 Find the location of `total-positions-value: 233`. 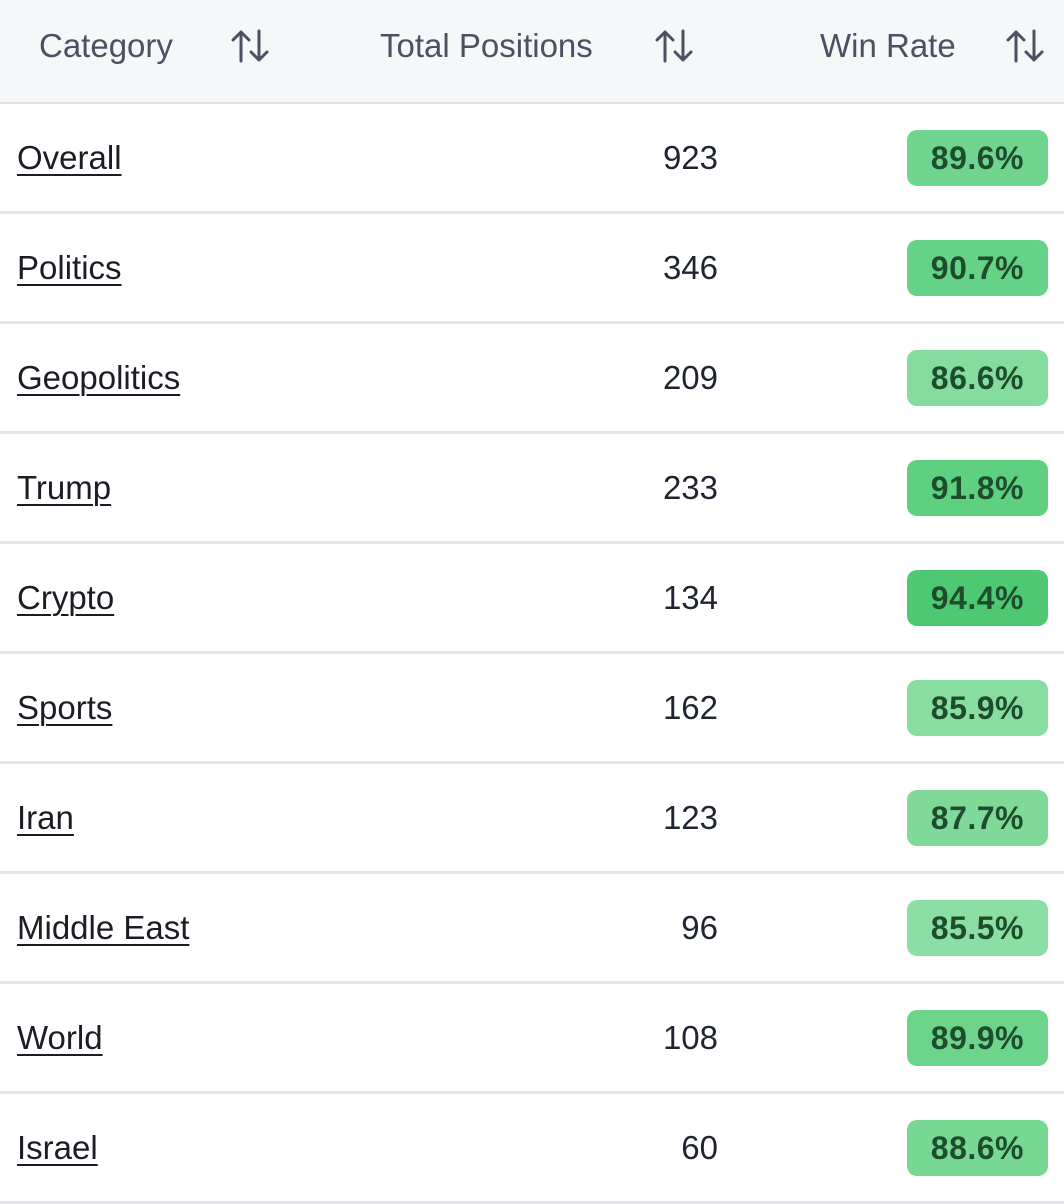

total-positions-value: 233 is located at coordinates (690, 487).